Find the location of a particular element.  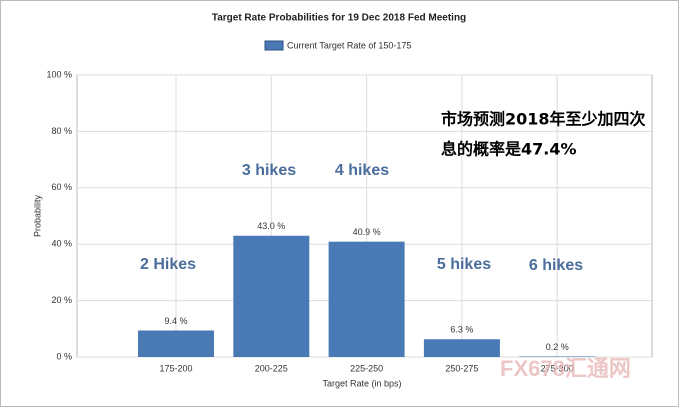

x-tick-label: 175-200 is located at coordinates (175, 368).